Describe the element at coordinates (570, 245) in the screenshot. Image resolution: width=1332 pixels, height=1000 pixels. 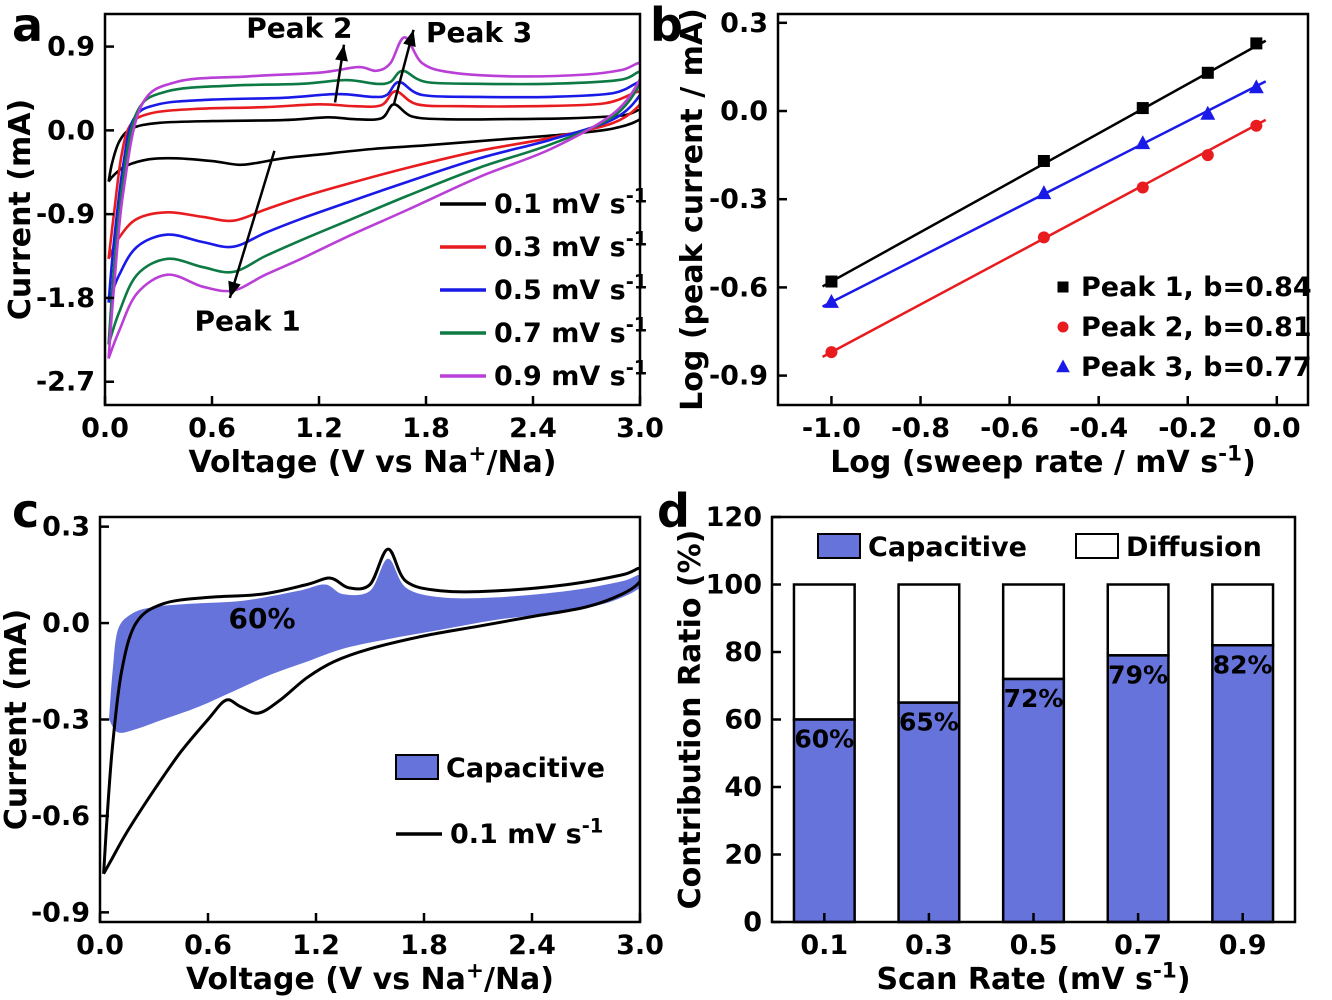
I see `legend-label: 0.3 mV s-1` at that location.